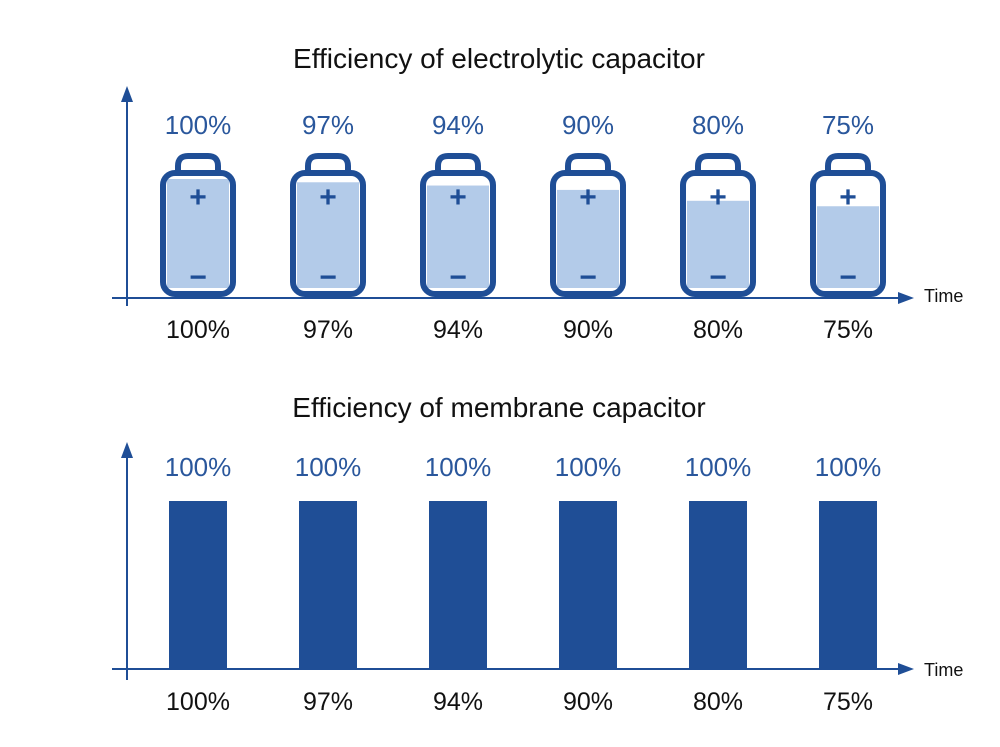 The image size is (1000, 747). I want to click on battery-3: +−, so click(458, 225).